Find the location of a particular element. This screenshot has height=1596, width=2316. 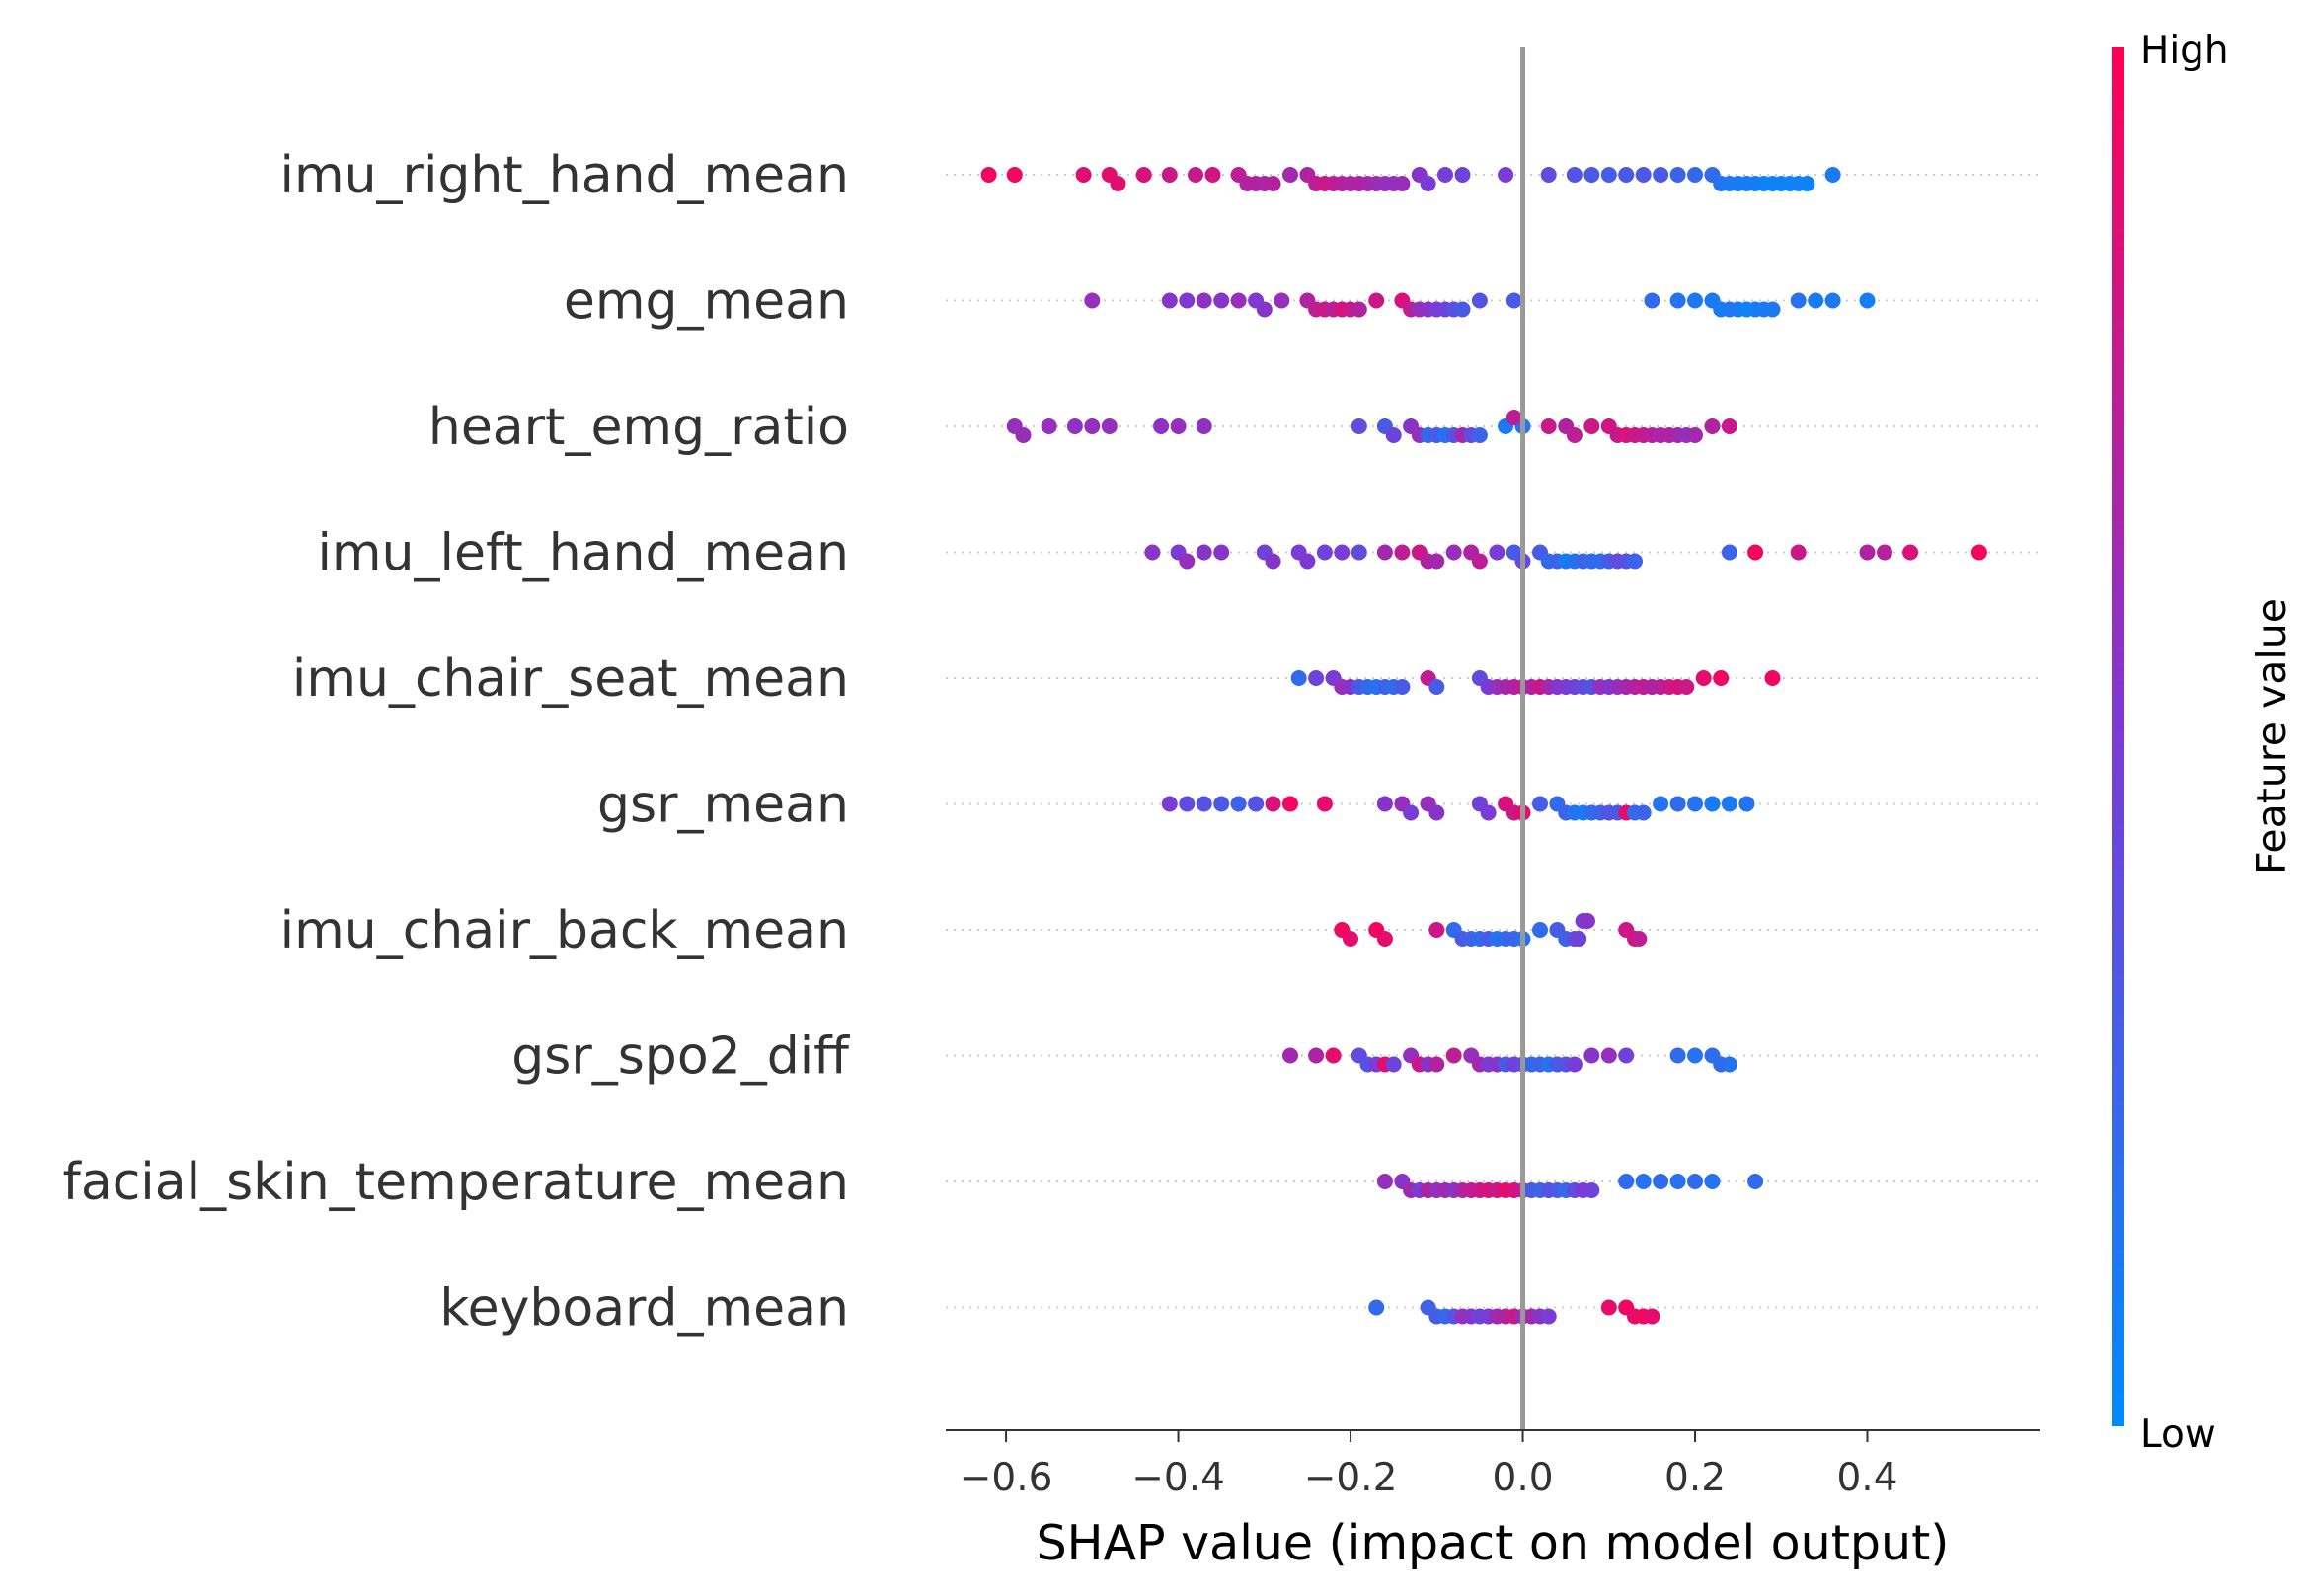

feature-label: imu_chair_back_mean is located at coordinates (565, 930).